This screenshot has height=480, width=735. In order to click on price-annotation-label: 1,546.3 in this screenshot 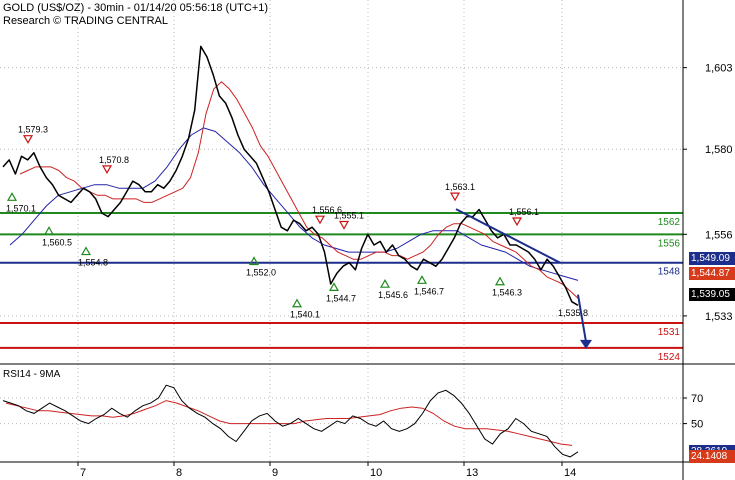, I will do `click(507, 293)`.